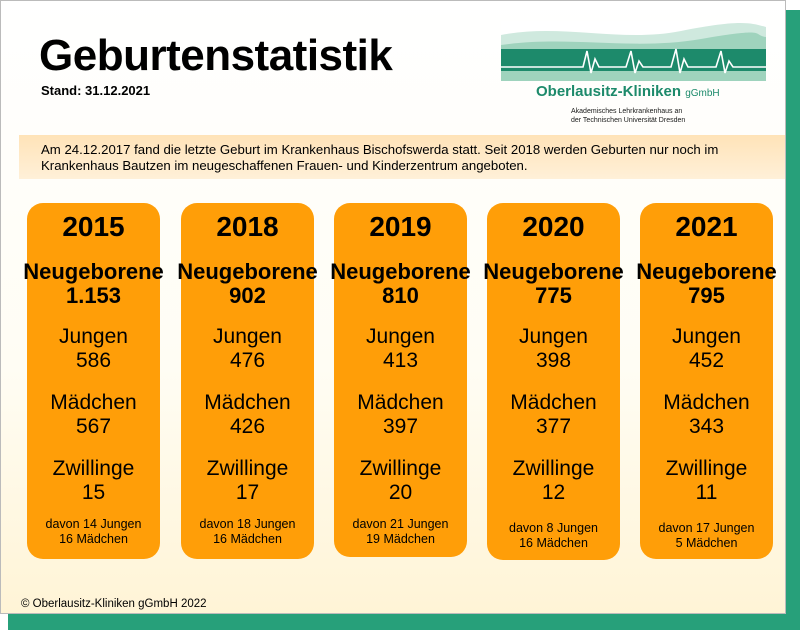 The image size is (800, 630). What do you see at coordinates (93, 426) in the screenshot?
I see `girls-value: 567` at bounding box center [93, 426].